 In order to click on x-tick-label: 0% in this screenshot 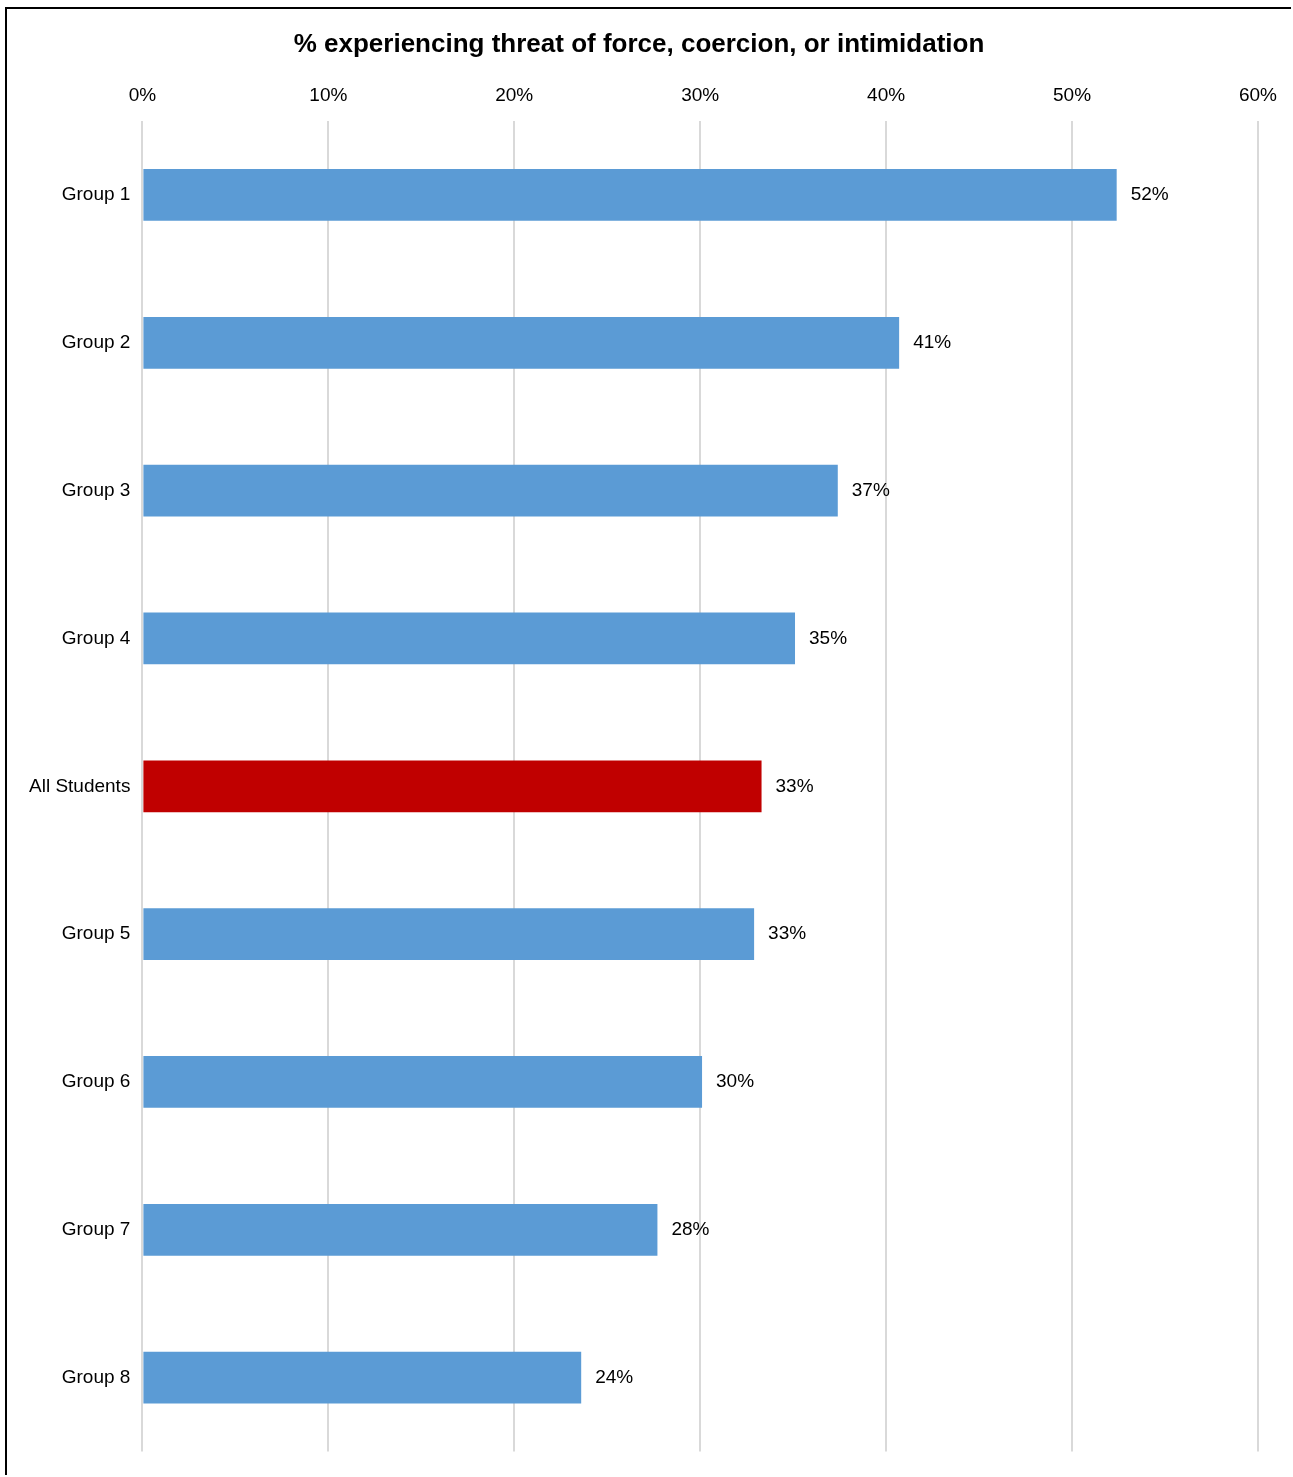, I will do `click(142, 94)`.